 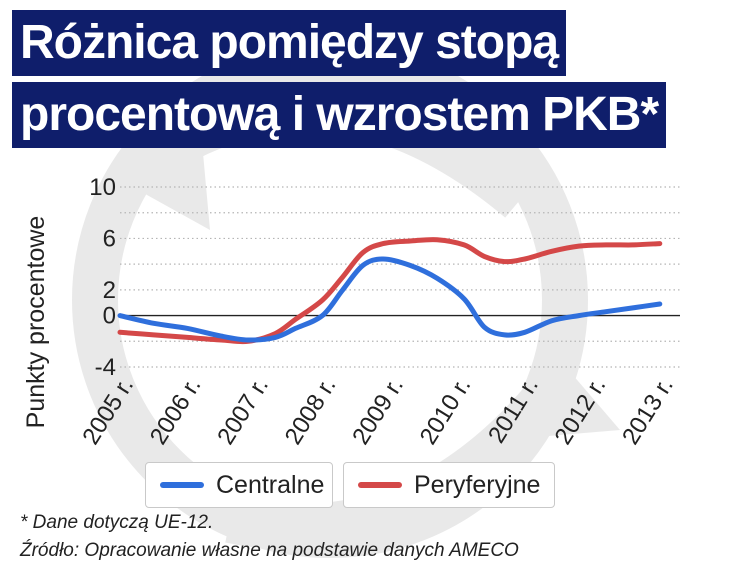 What do you see at coordinates (581, 411) in the screenshot?
I see `x-tick-label: 2012 r.` at bounding box center [581, 411].